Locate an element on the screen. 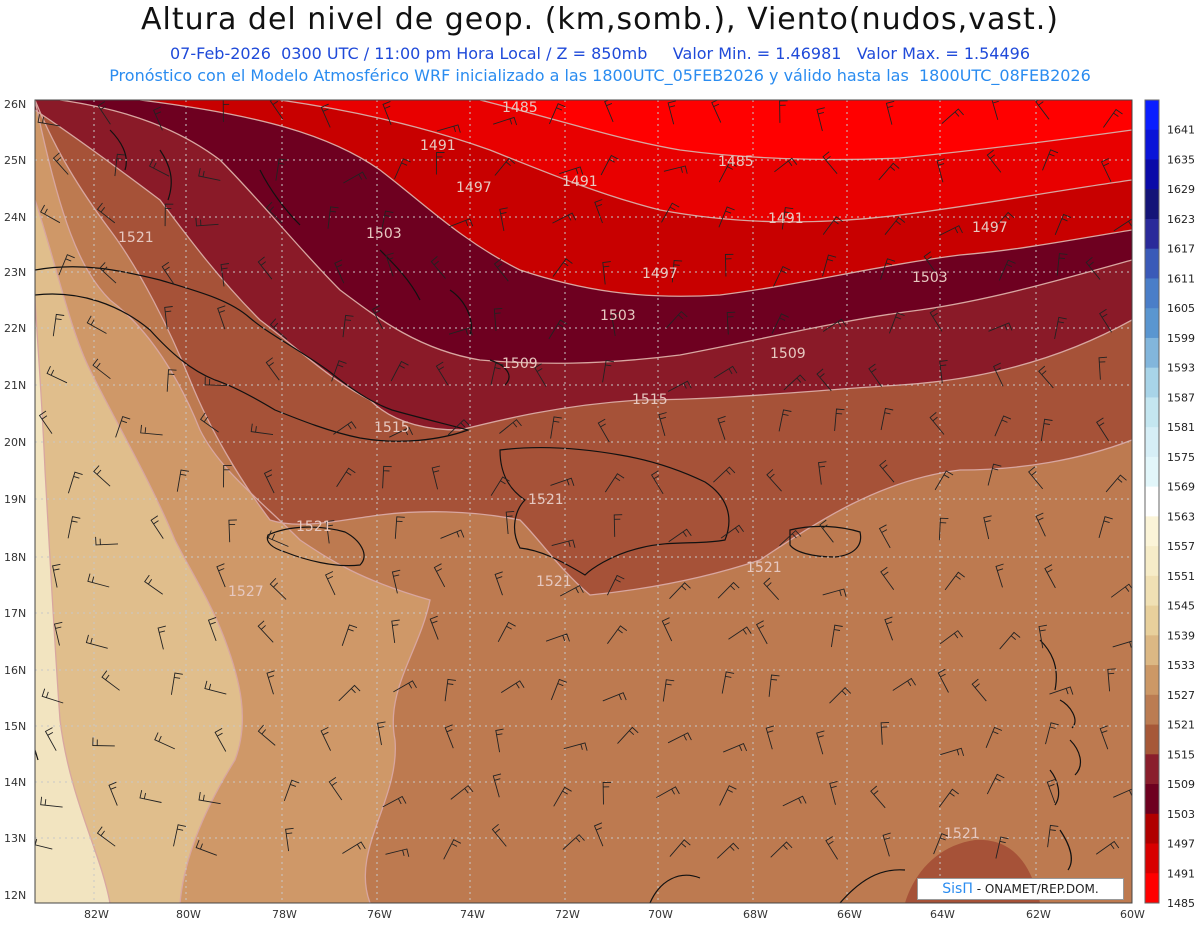  lat-label: 25N is located at coordinates (15, 160).